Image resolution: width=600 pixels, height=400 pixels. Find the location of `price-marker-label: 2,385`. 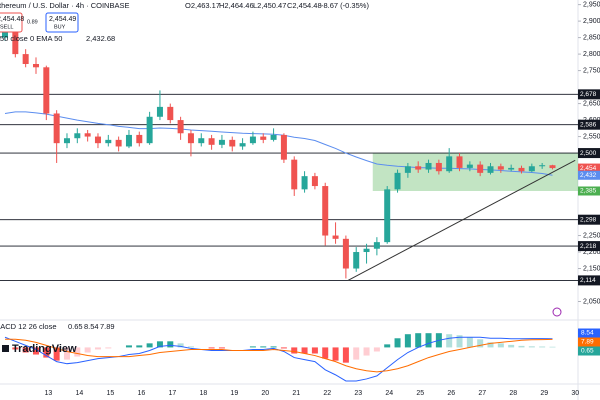

price-marker-label: 2,385 is located at coordinates (588, 191).